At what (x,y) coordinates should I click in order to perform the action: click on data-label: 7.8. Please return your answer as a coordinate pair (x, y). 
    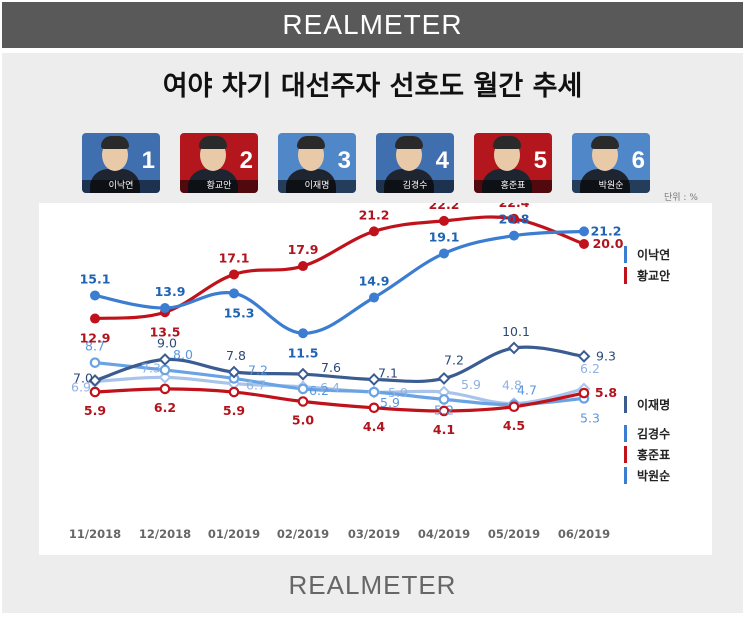
    Looking at the image, I should click on (236, 355).